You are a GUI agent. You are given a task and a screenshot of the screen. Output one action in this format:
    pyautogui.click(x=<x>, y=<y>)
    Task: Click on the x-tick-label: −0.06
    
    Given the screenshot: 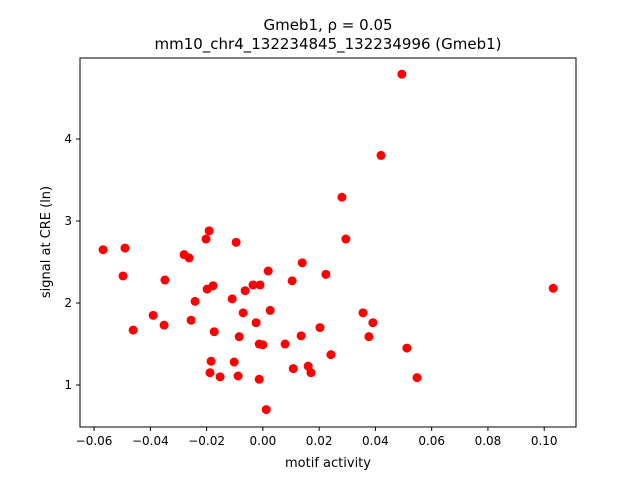 What is the action you would take?
    pyautogui.click(x=94, y=441)
    